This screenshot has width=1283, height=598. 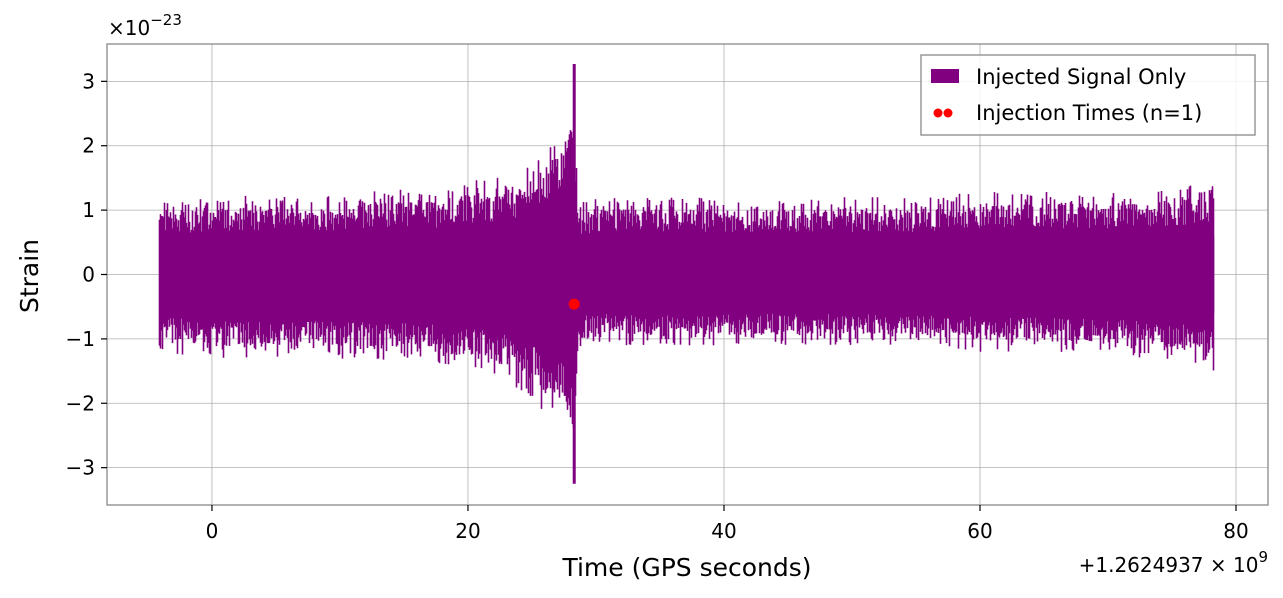 I want to click on y-axis-label: Strain, so click(x=29, y=276).